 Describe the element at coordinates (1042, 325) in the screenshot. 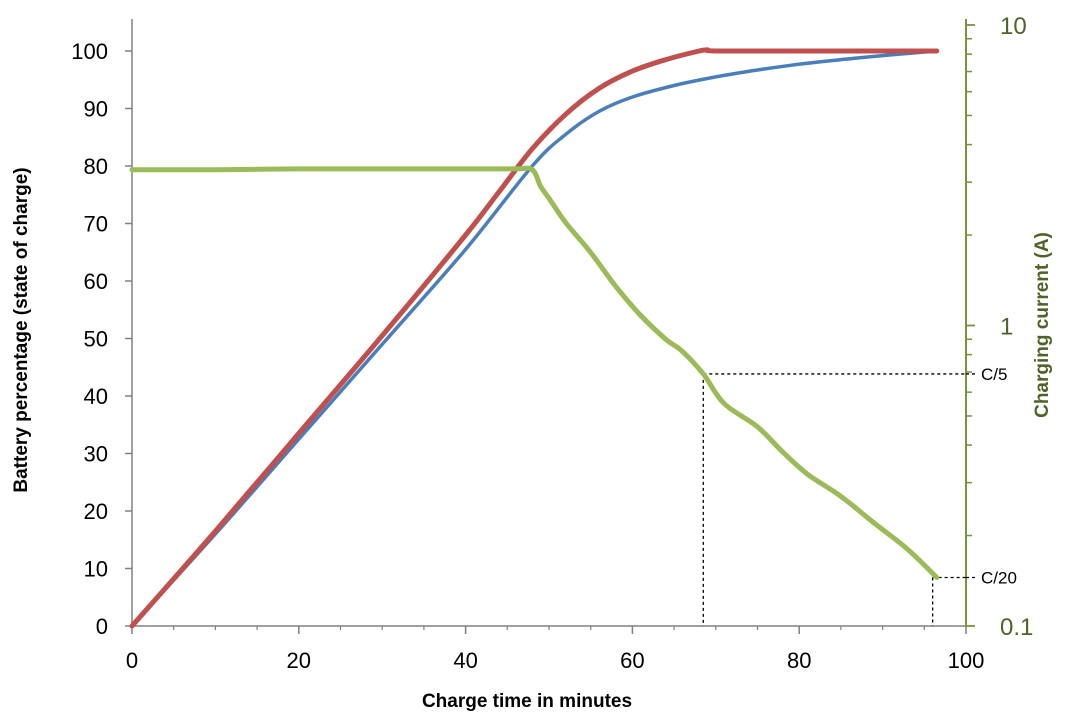

I see `y2-axis-title: Charging current (A)` at that location.